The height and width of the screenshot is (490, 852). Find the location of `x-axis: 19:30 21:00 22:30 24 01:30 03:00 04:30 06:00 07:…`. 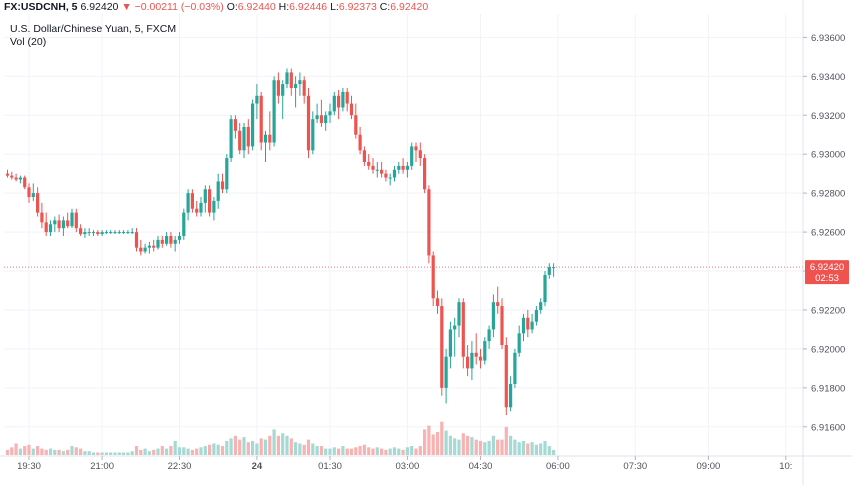

x-axis: 19:30 21:00 22:30 24 01:30 03:00 04:30 06:00 07:… is located at coordinates (426, 463).